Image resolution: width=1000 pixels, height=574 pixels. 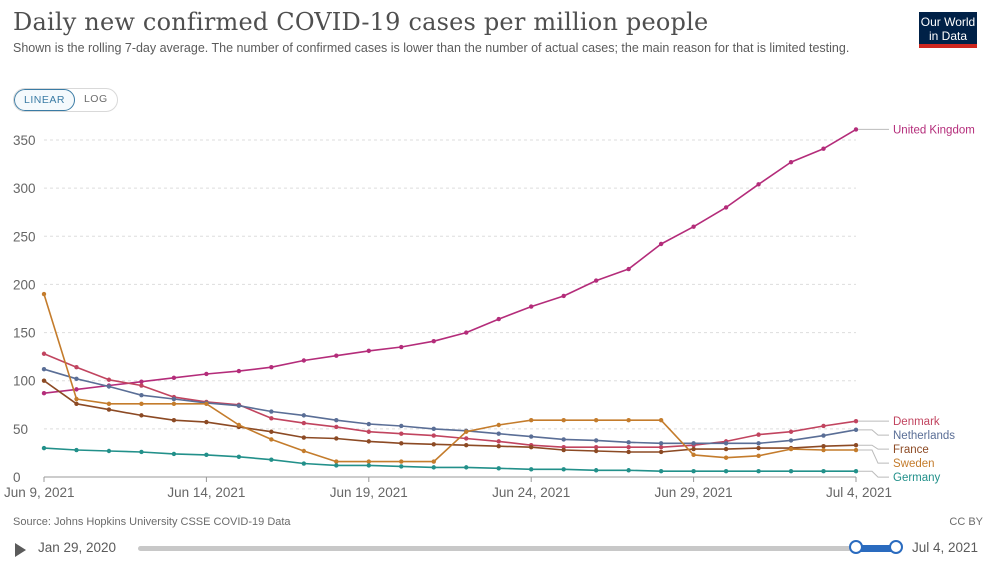 What do you see at coordinates (917, 478) in the screenshot?
I see `legend-label: Germany` at bounding box center [917, 478].